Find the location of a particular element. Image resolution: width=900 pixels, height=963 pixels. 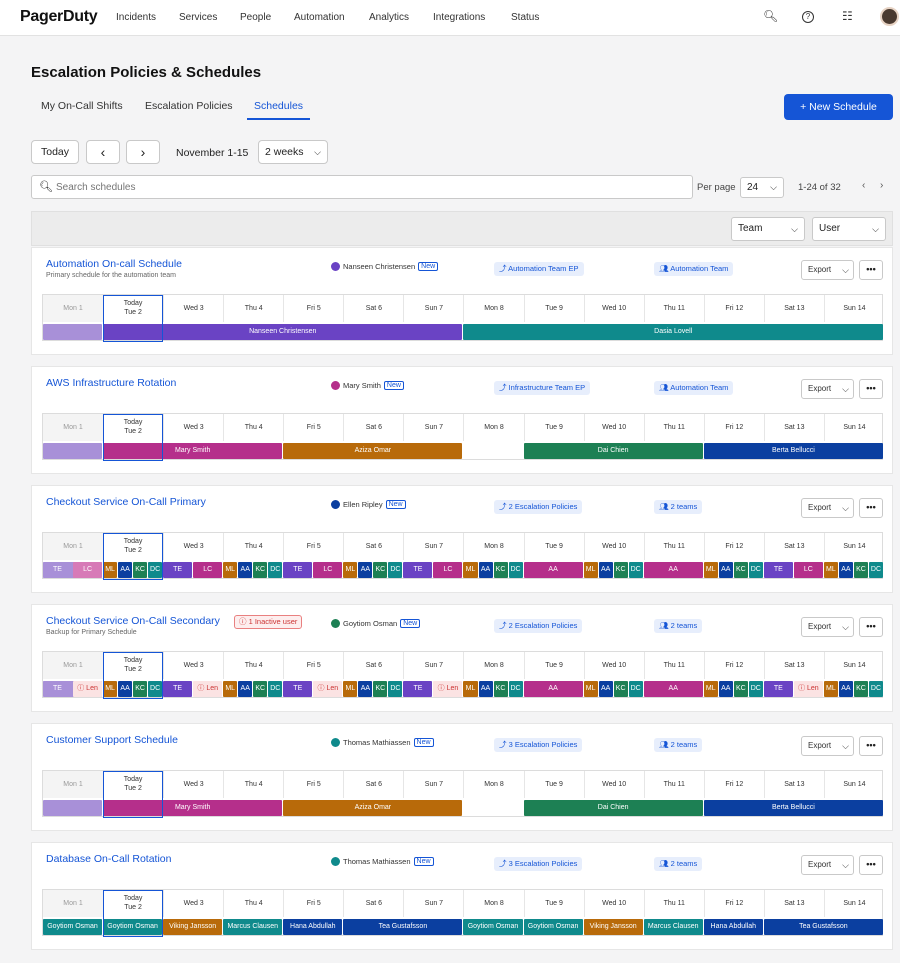

gift-icon: ☷ is located at coordinates (847, 16).